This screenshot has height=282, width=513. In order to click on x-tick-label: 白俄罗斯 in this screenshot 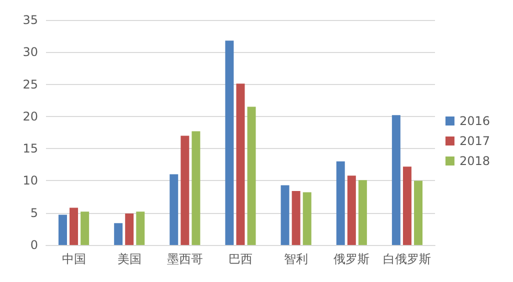, I will do `click(407, 259)`.